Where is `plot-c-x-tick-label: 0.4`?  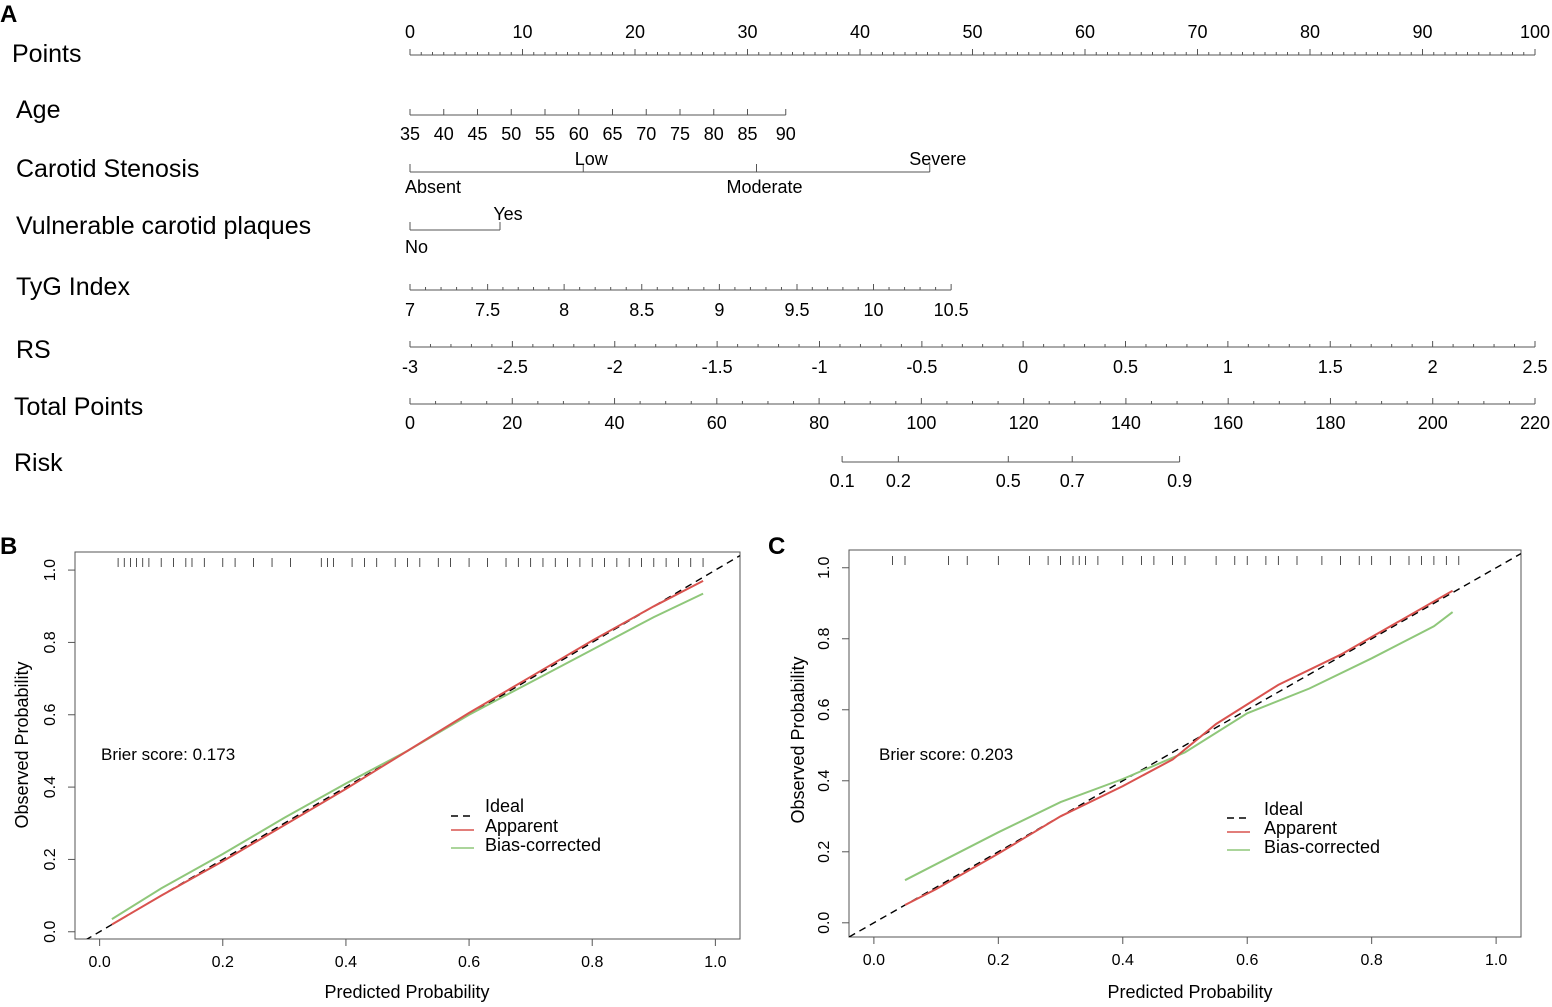 plot-c-x-tick-label: 0.4 is located at coordinates (1123, 960).